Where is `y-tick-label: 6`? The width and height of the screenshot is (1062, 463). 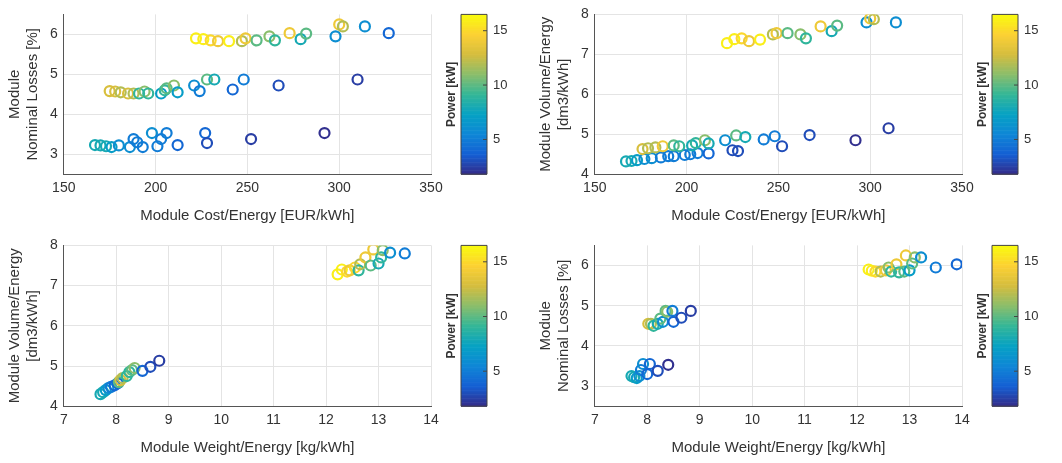
y-tick-label: 6 is located at coordinates (584, 264).